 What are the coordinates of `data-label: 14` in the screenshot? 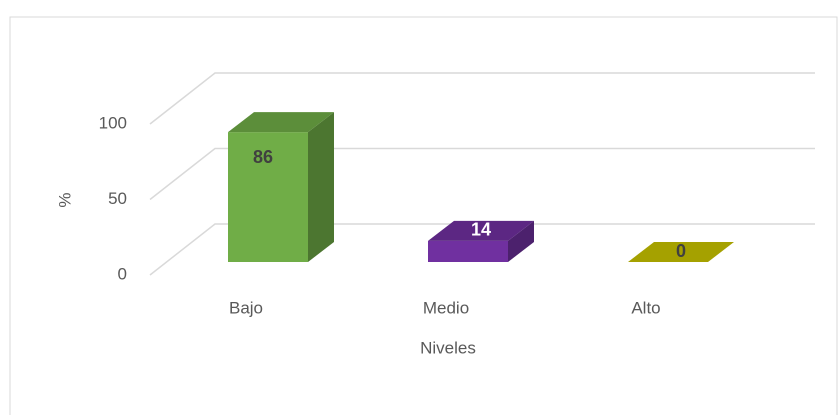 It's located at (481, 230).